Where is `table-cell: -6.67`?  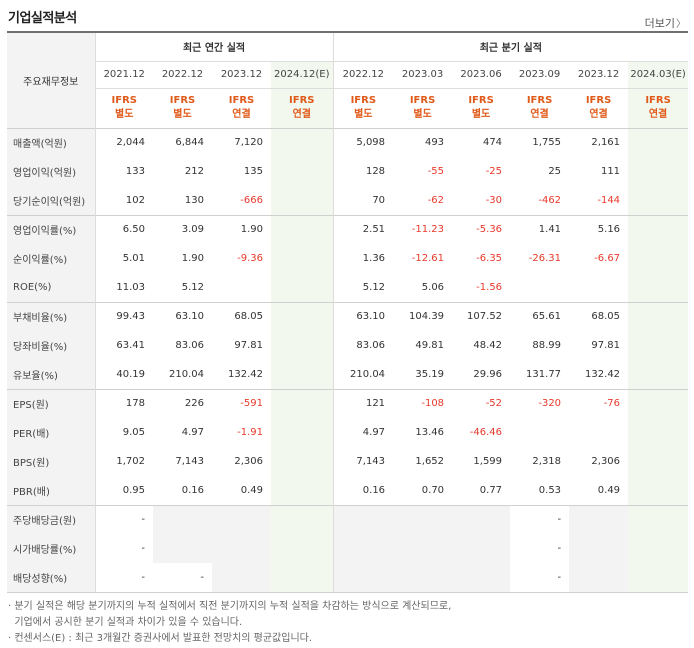 table-cell: -6.67 is located at coordinates (607, 258).